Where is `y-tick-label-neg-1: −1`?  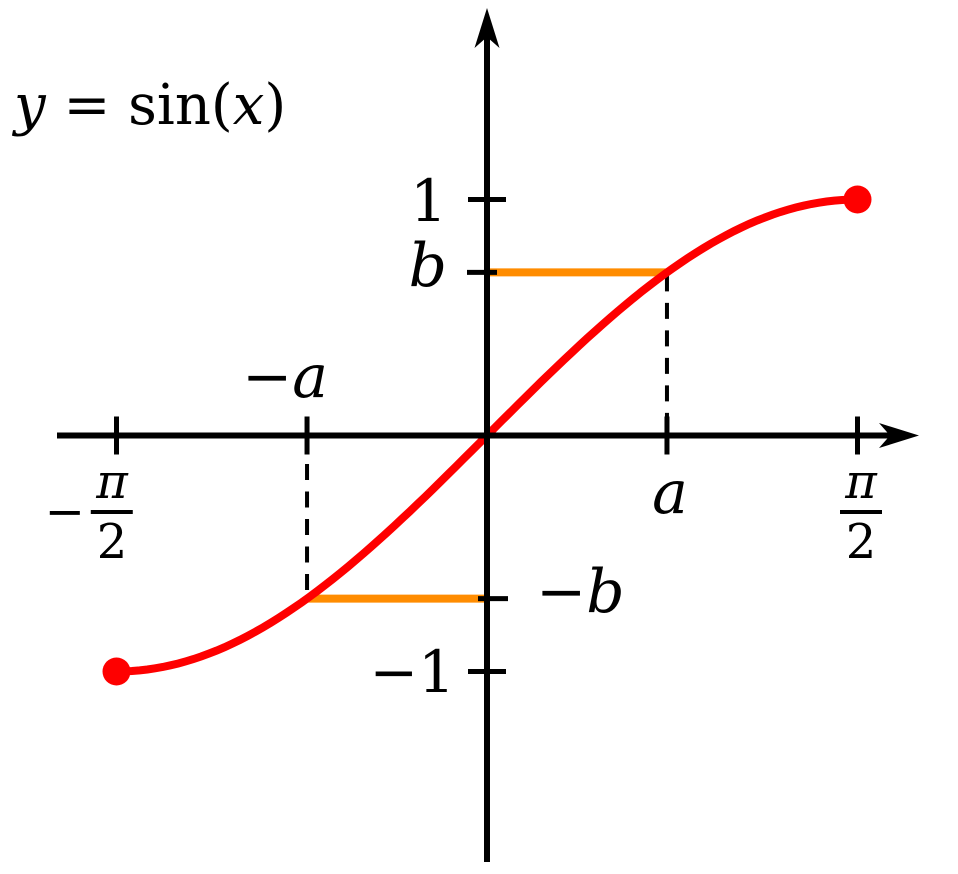 y-tick-label-neg-1: −1 is located at coordinates (412, 672).